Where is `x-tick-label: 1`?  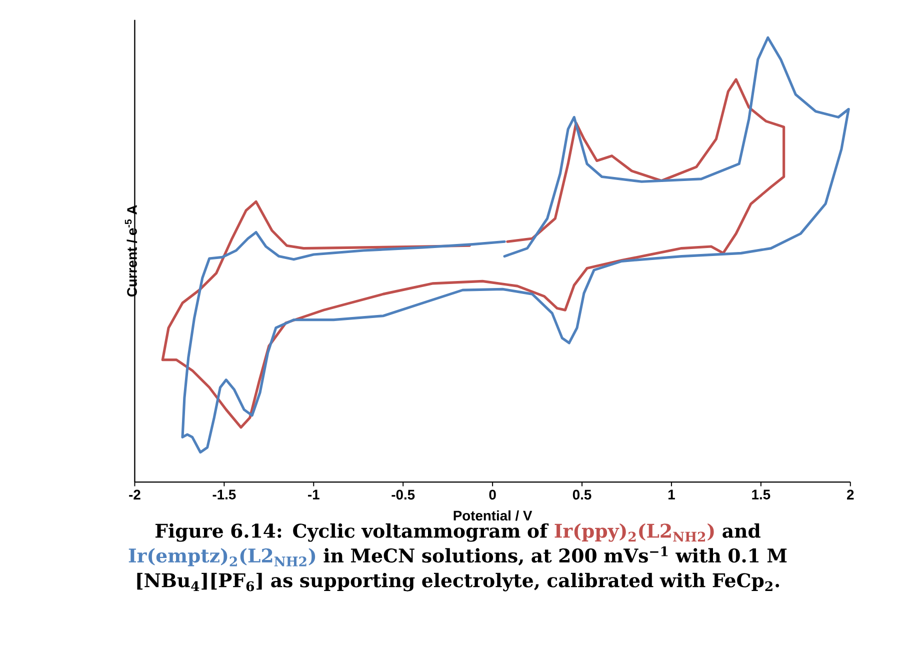
x-tick-label: 1 is located at coordinates (671, 495).